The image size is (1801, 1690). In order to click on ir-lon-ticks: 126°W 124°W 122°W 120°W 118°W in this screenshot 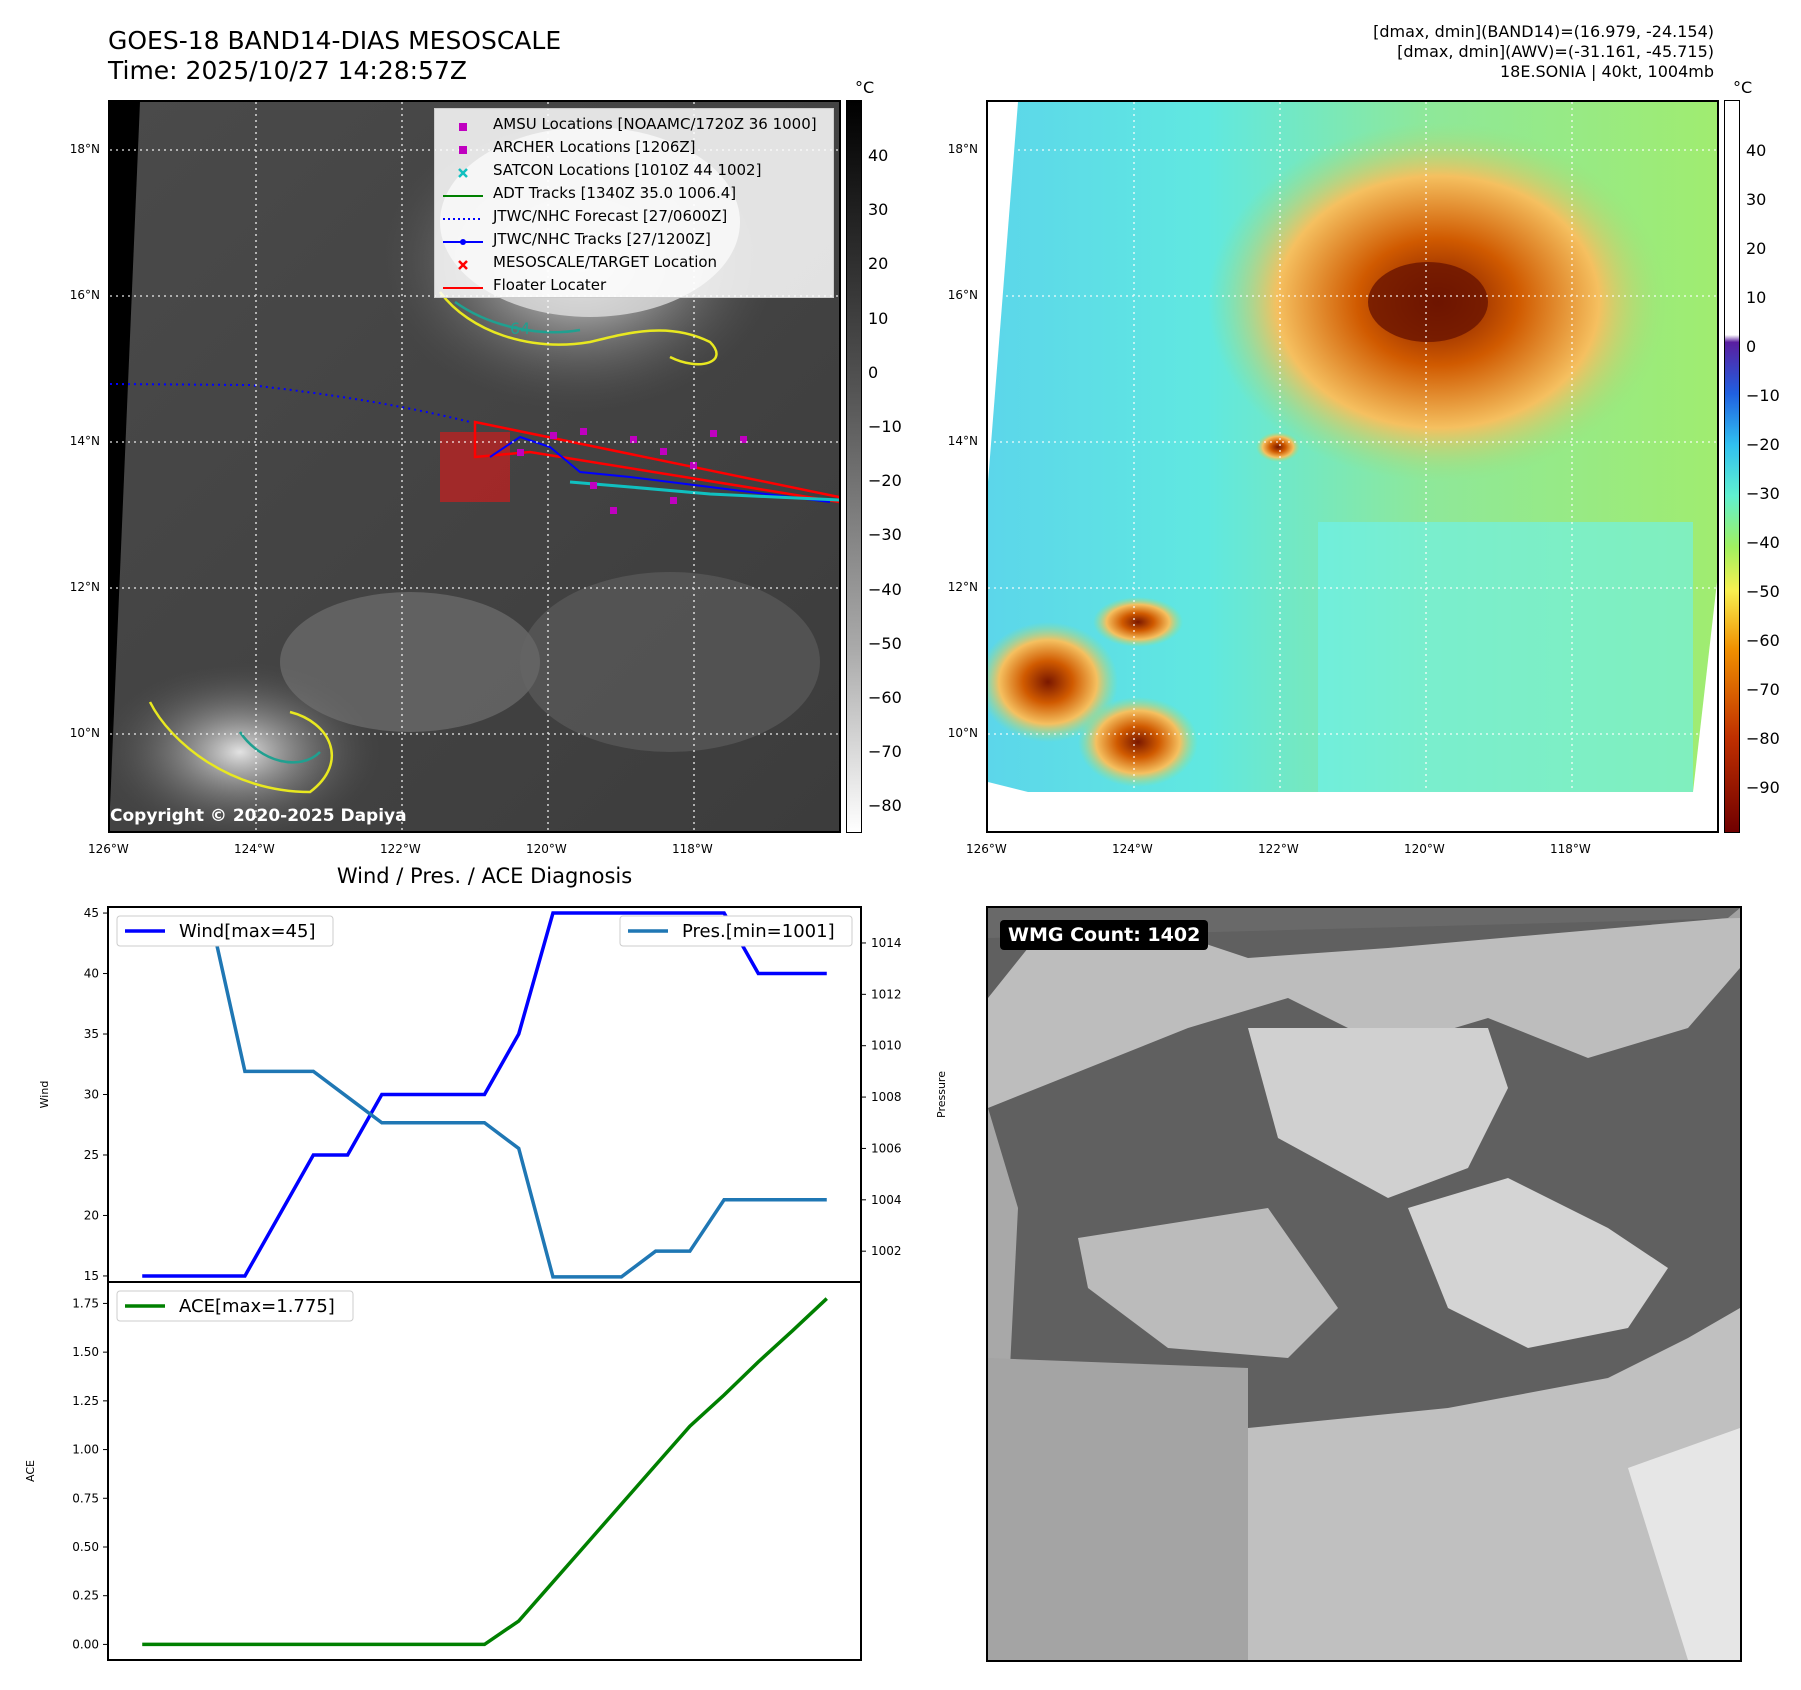, I will do `click(464, 850)`.